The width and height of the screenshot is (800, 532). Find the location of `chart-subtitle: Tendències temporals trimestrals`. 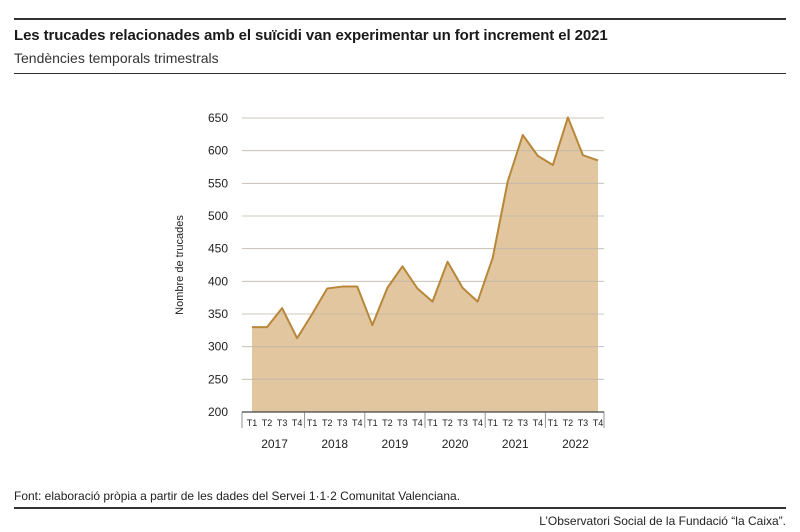

chart-subtitle: Tendències temporals trimestrals is located at coordinates (116, 58).